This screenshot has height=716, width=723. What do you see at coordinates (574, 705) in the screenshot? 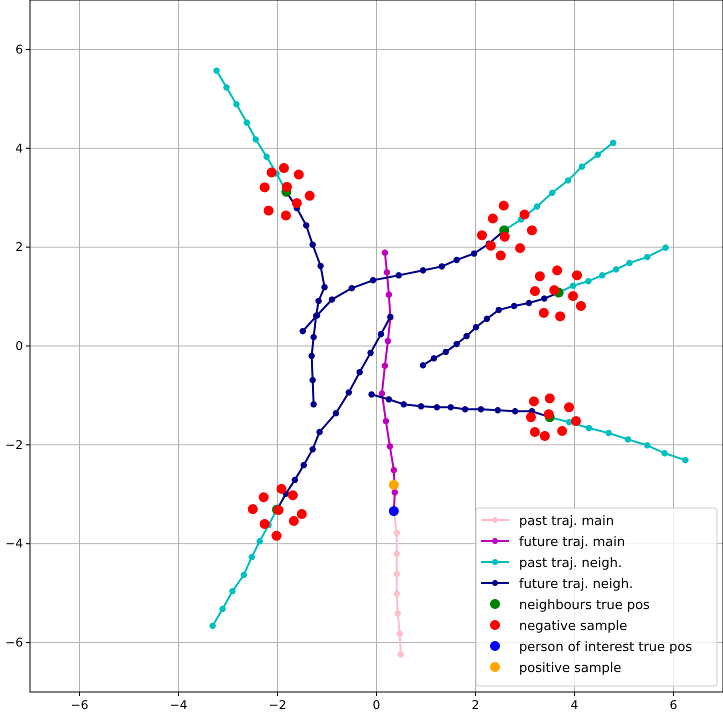
I see `x-tick-label: 4` at bounding box center [574, 705].